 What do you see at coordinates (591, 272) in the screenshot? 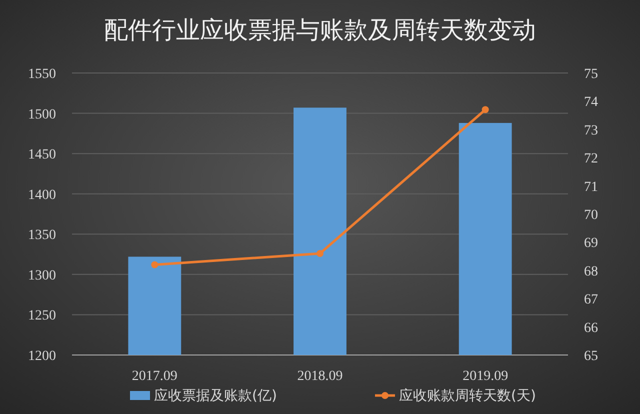
I see `y2-tick-label: 68` at bounding box center [591, 272].